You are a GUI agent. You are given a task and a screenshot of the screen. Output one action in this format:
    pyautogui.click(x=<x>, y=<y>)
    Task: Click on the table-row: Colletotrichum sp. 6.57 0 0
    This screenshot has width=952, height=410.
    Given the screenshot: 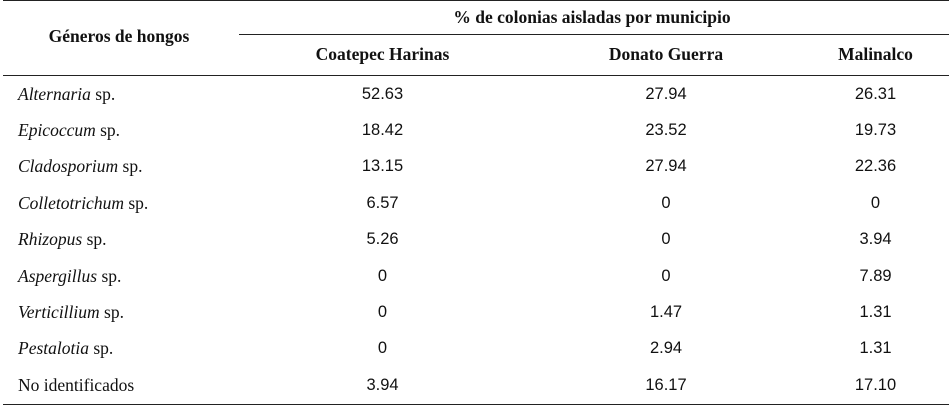 What is the action you would take?
    pyautogui.click(x=476, y=203)
    